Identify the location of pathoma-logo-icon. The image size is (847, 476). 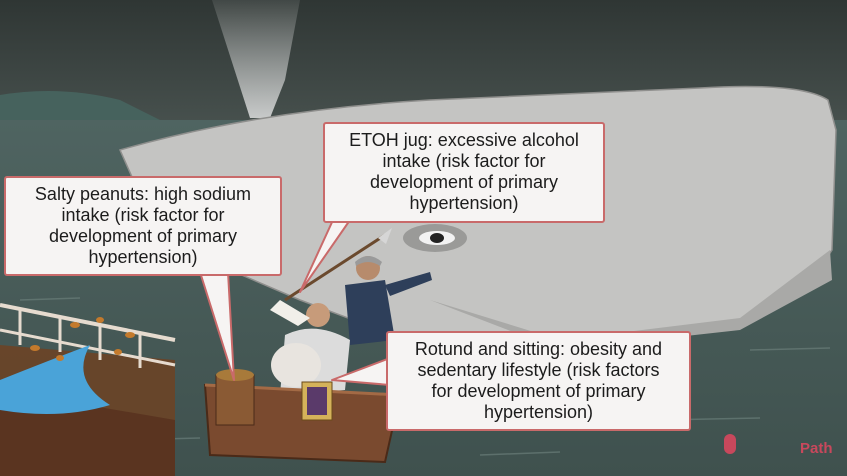
(730, 444).